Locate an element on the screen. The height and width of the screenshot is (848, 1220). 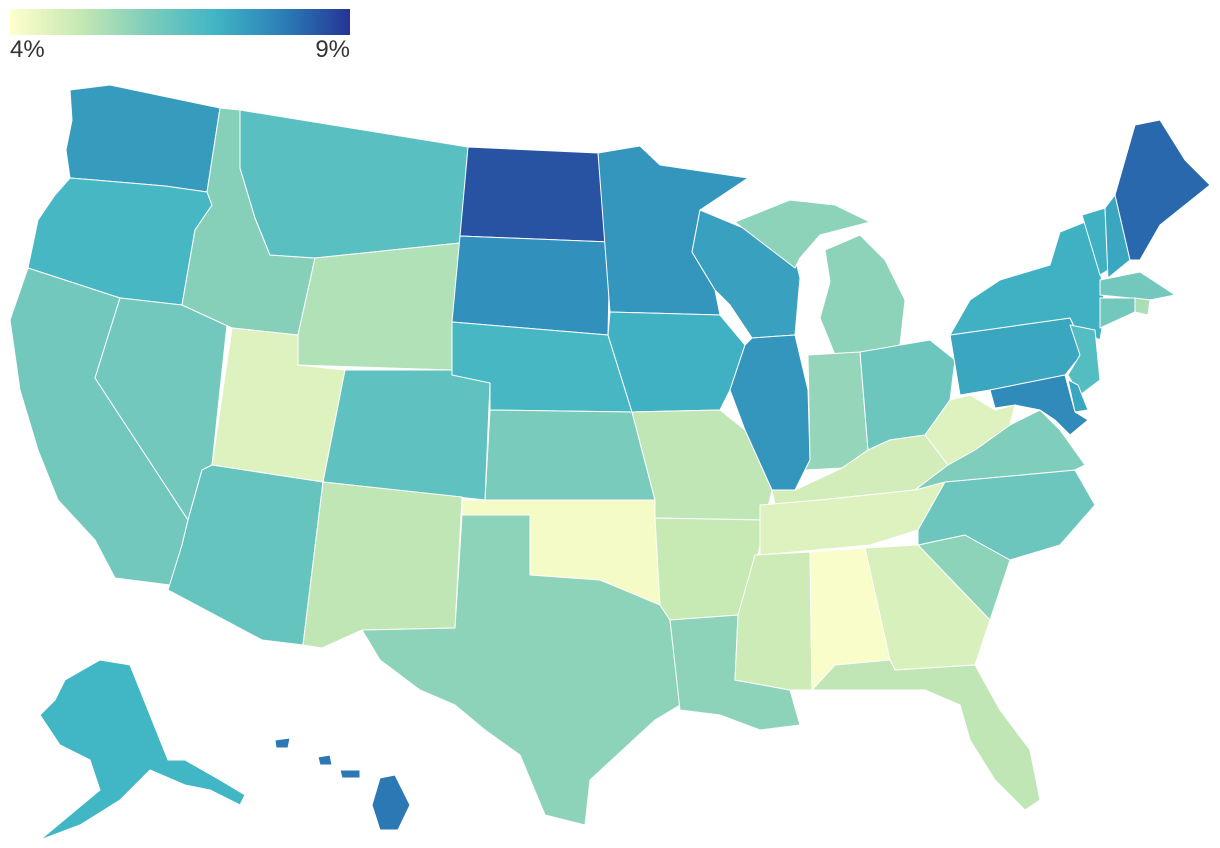
state-md is located at coordinates (1039, 405).